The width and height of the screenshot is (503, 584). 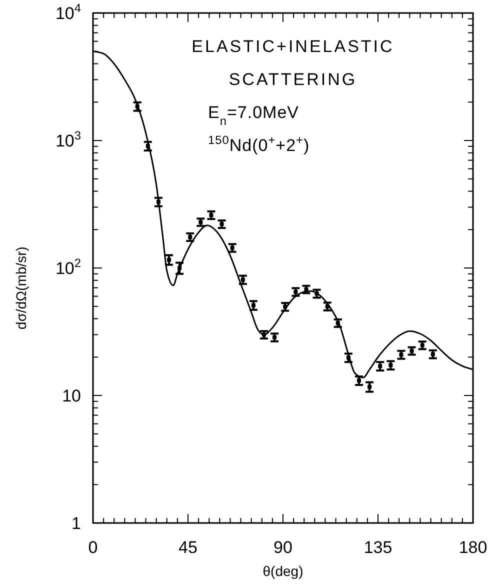 What do you see at coordinates (283, 571) in the screenshot?
I see `x-axis-title: θ(deg)` at bounding box center [283, 571].